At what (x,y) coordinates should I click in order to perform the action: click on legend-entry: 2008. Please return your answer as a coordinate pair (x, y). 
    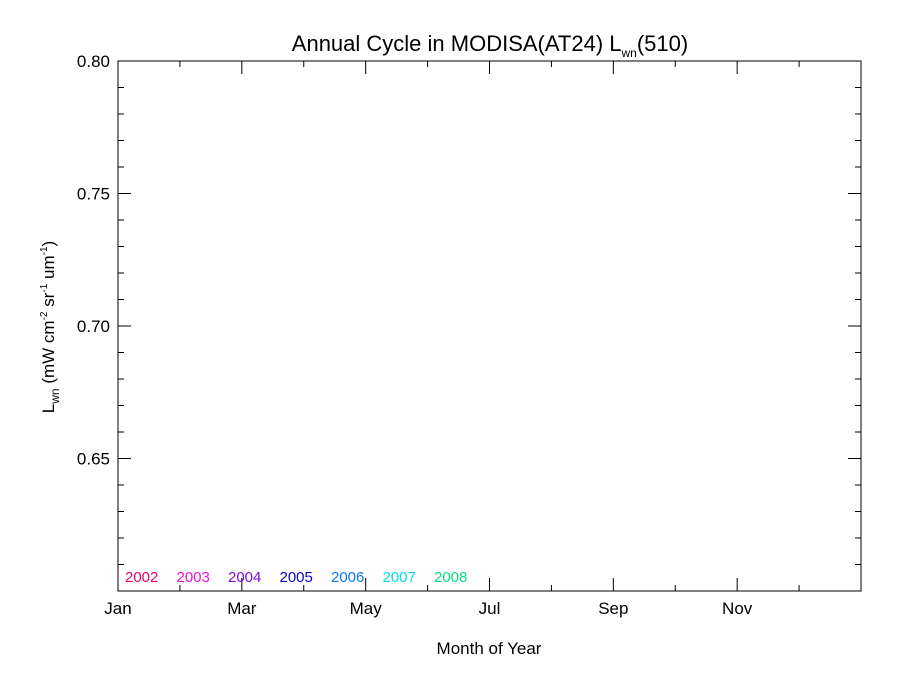
    Looking at the image, I should click on (450, 577).